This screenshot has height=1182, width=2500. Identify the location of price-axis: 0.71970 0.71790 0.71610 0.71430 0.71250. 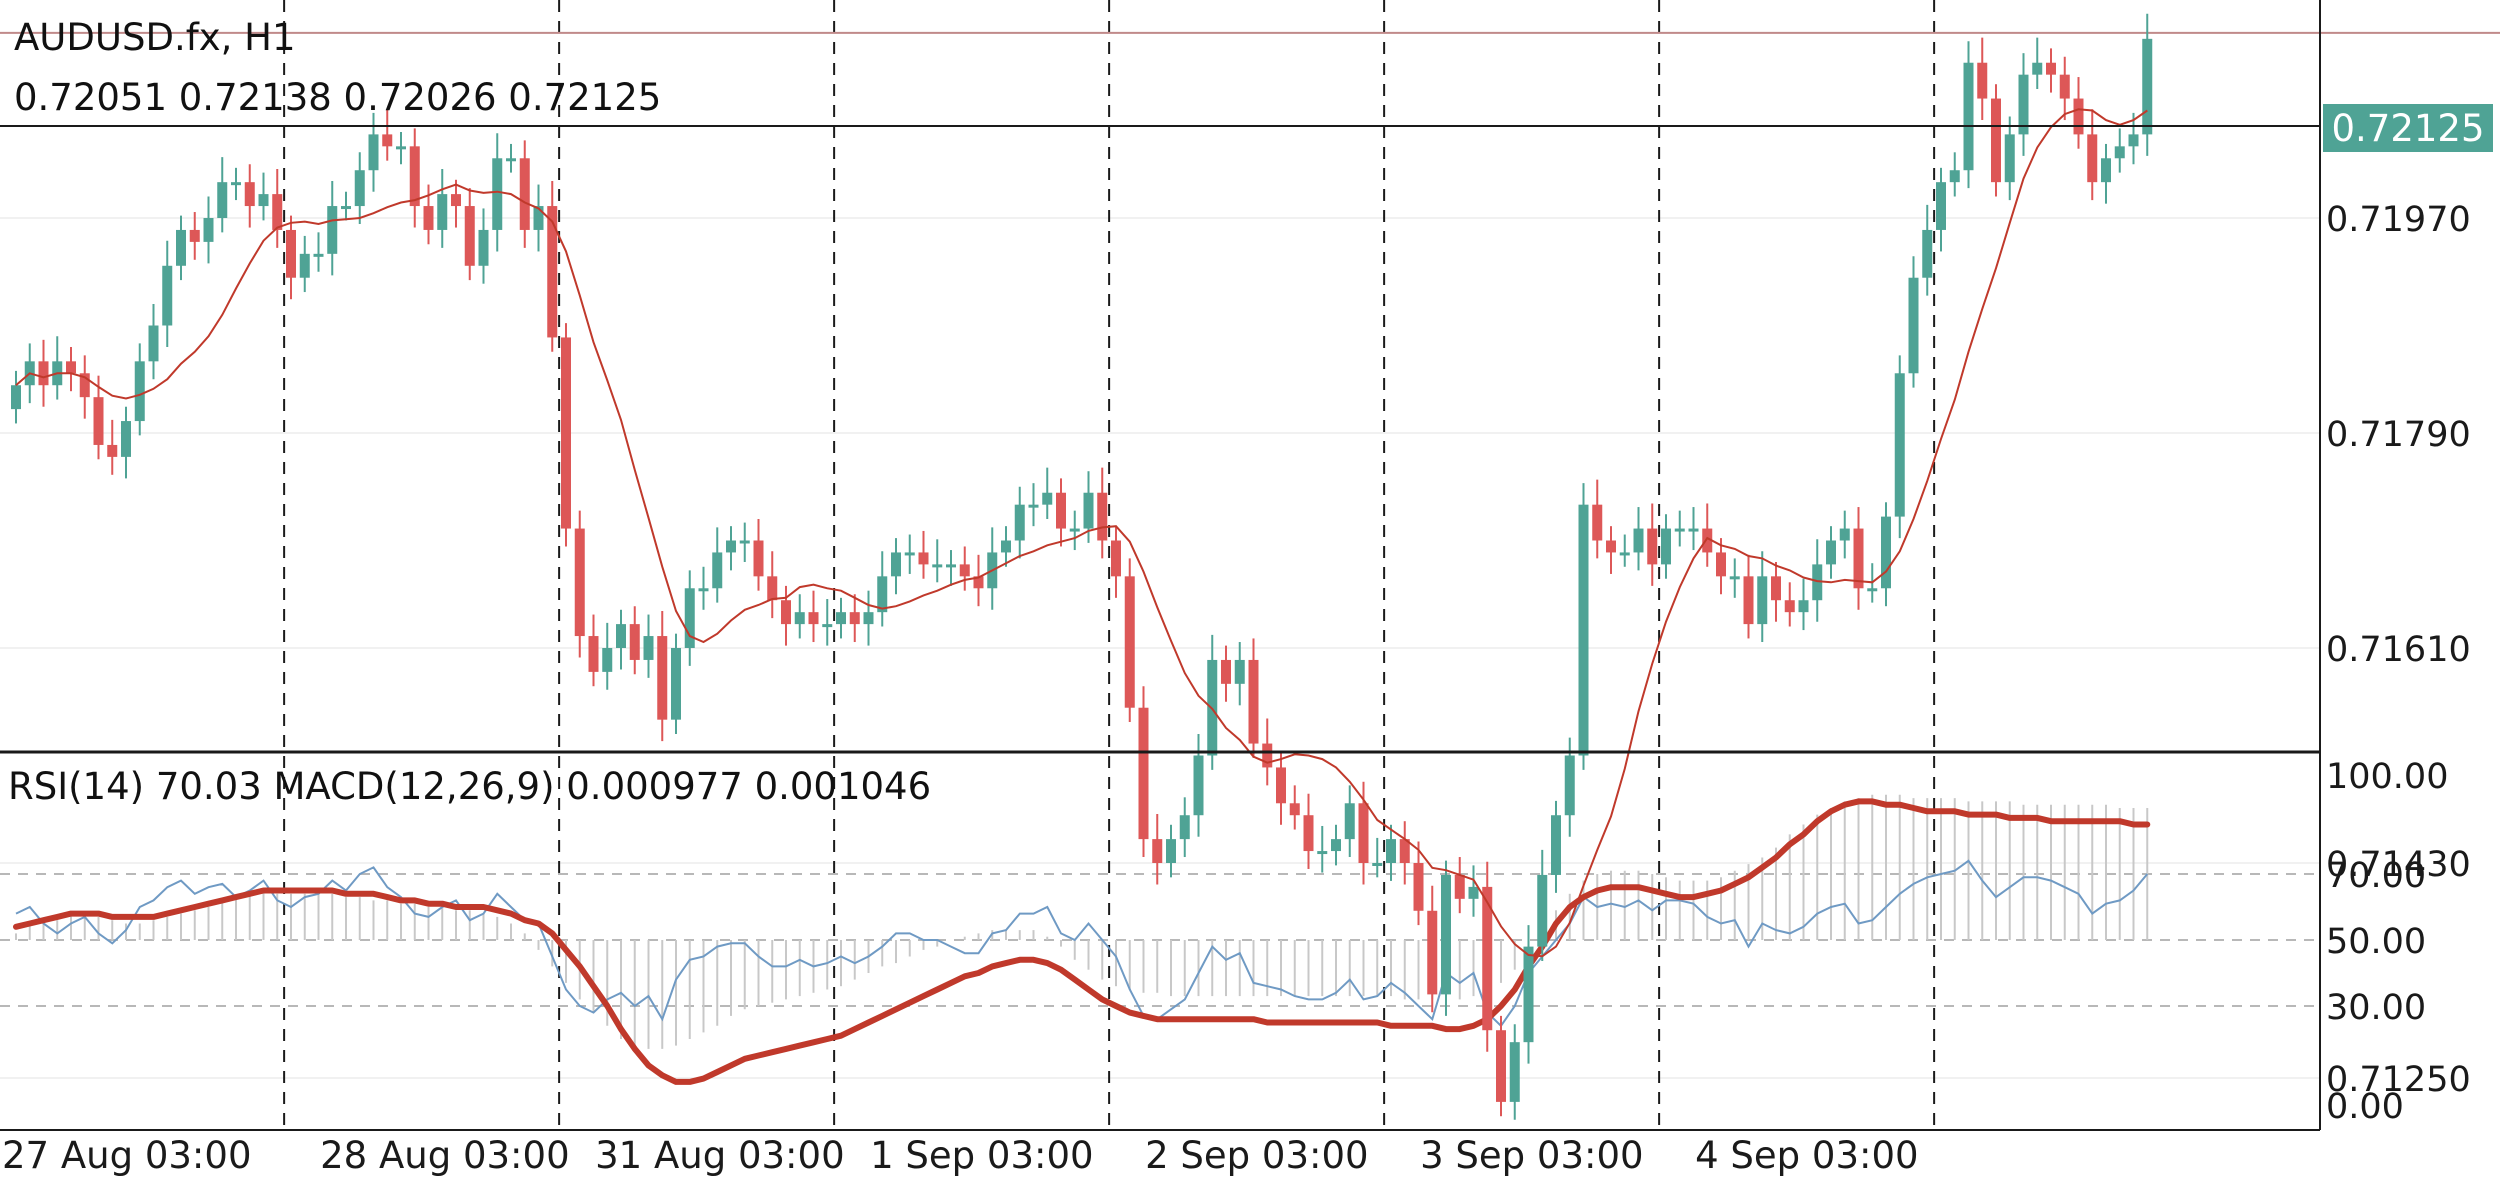
(2398, 650).